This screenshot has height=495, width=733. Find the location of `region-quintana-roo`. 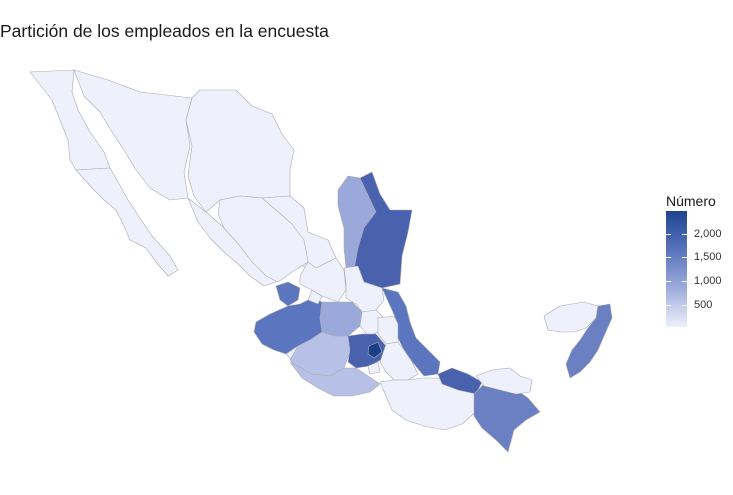

region-quintana-roo is located at coordinates (589, 341).